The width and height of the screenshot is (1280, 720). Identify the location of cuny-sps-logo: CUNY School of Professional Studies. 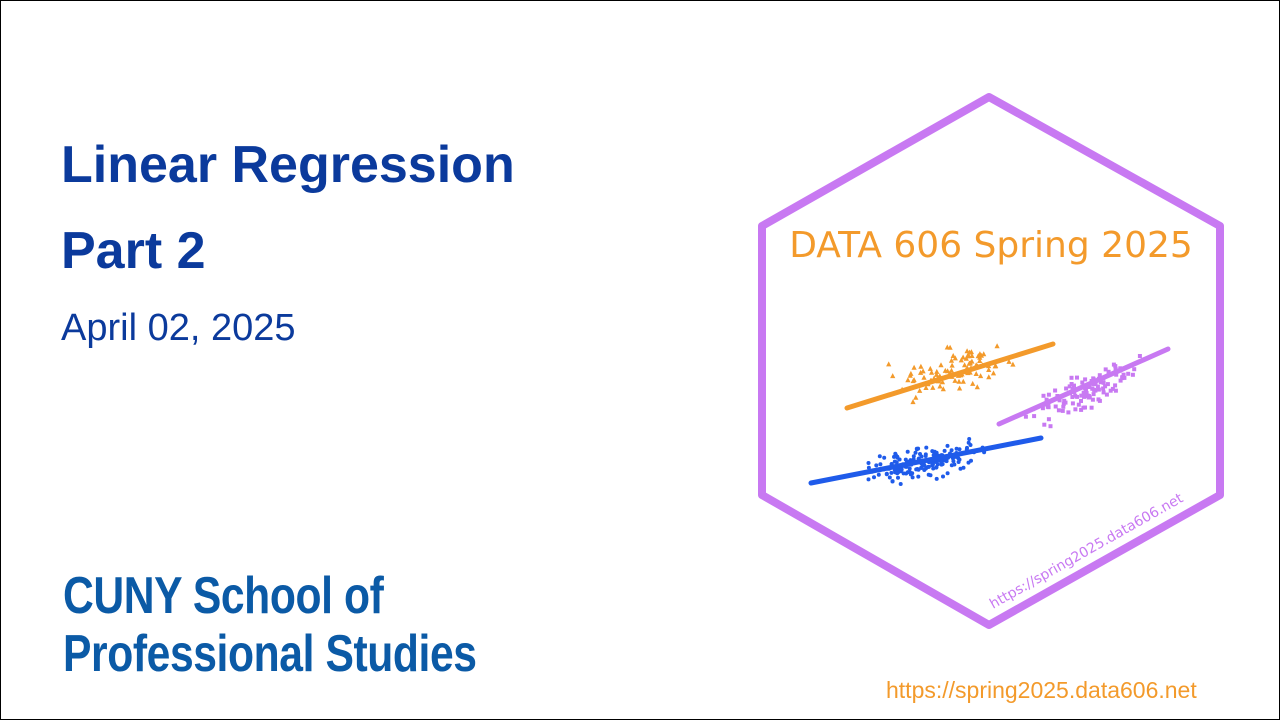
(270, 625).